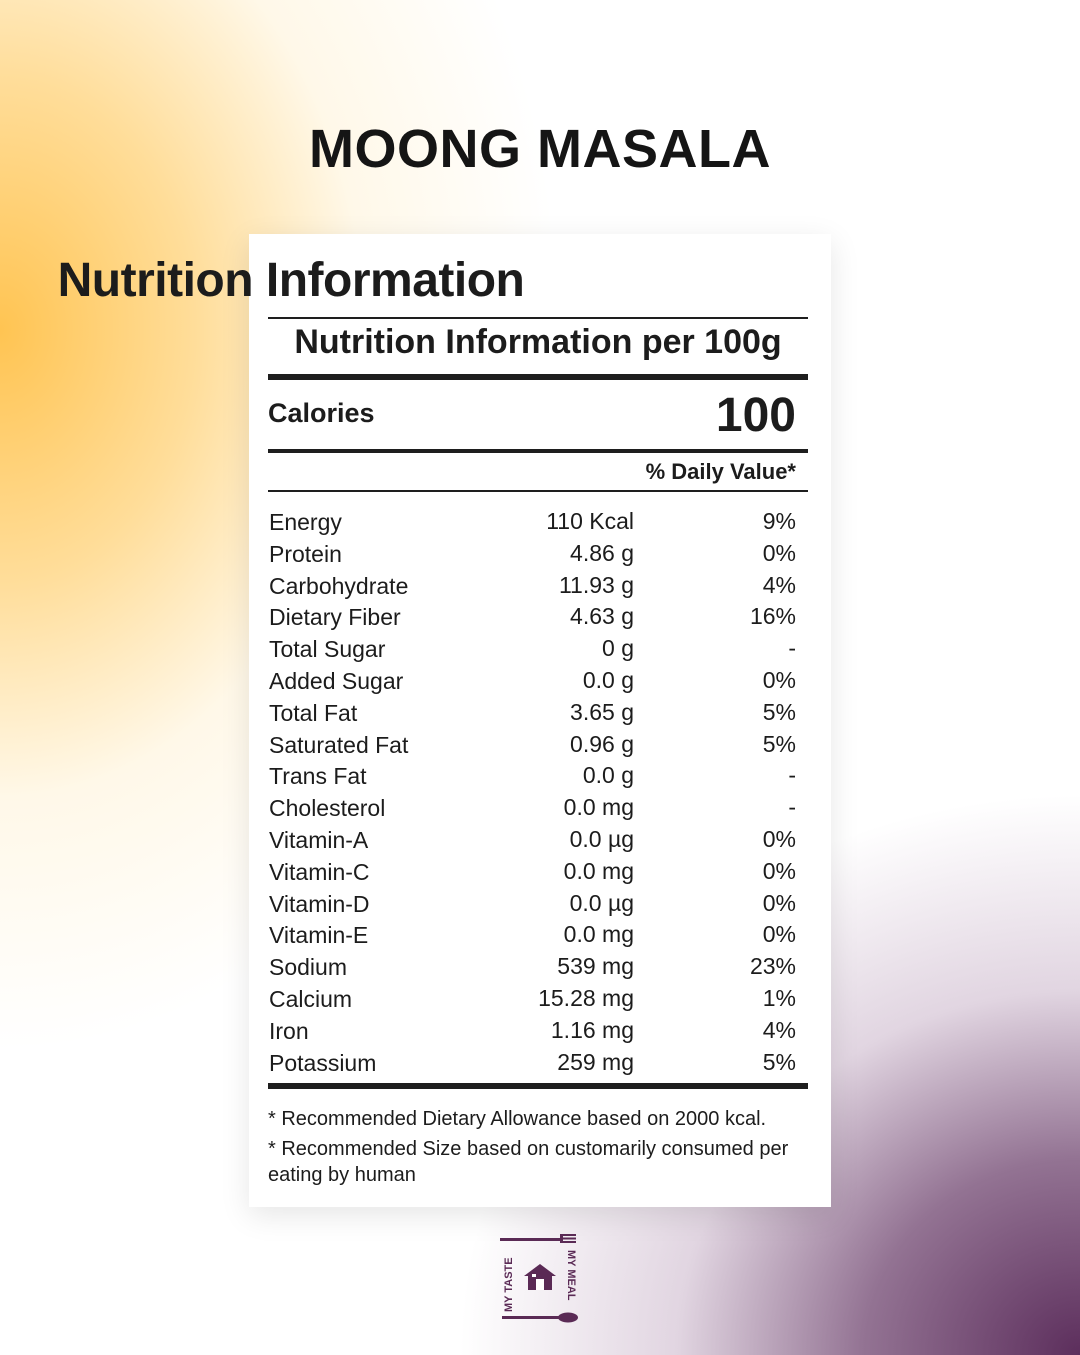 Image resolution: width=1080 pixels, height=1355 pixels. Describe the element at coordinates (319, 871) in the screenshot. I see `nutrient-name: Vitamin-C` at that location.